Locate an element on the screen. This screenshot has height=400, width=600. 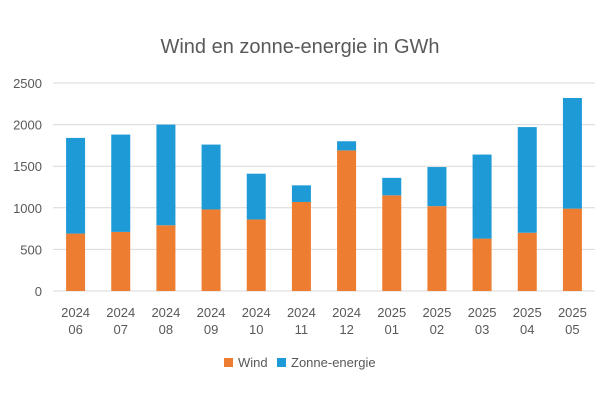
x-tick-label: 06 is located at coordinates (75, 329).